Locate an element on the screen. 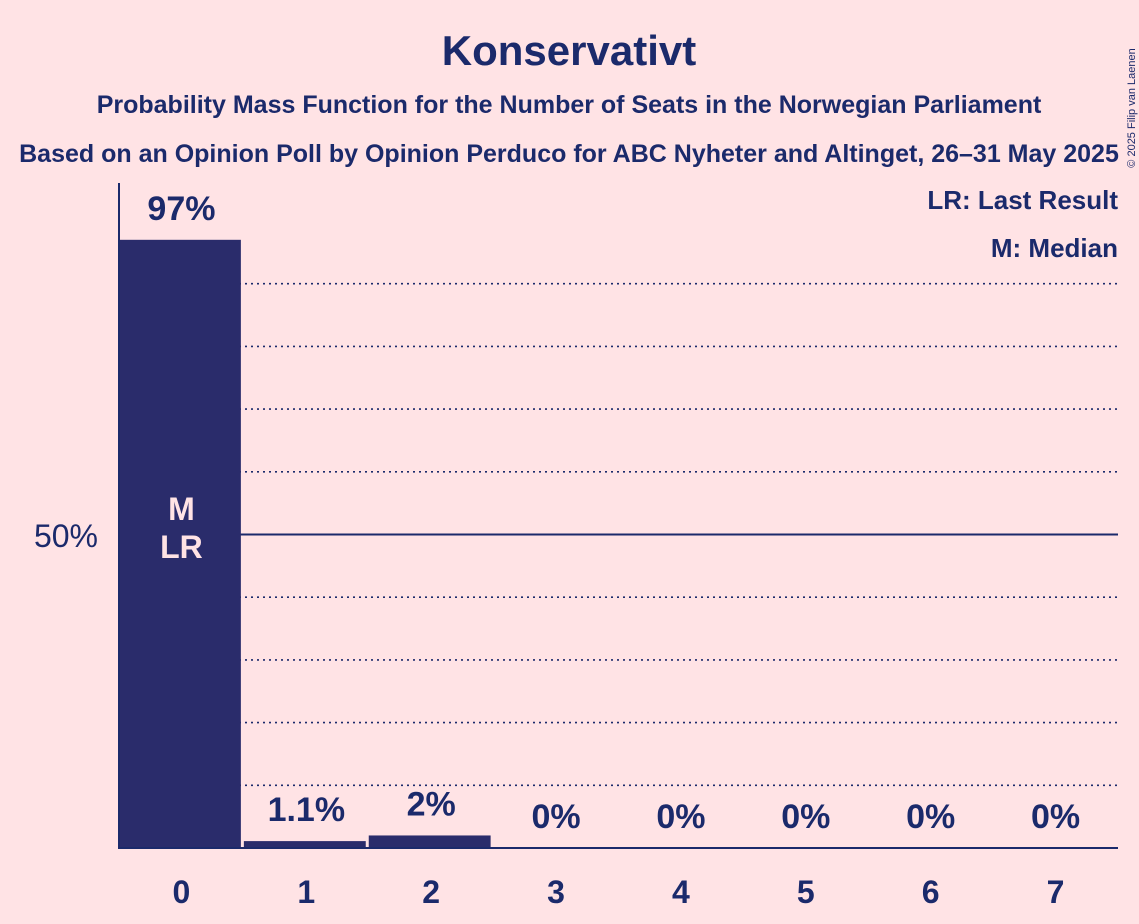 The width and height of the screenshot is (1139, 924). data-label-1: 1.1% is located at coordinates (307, 810).